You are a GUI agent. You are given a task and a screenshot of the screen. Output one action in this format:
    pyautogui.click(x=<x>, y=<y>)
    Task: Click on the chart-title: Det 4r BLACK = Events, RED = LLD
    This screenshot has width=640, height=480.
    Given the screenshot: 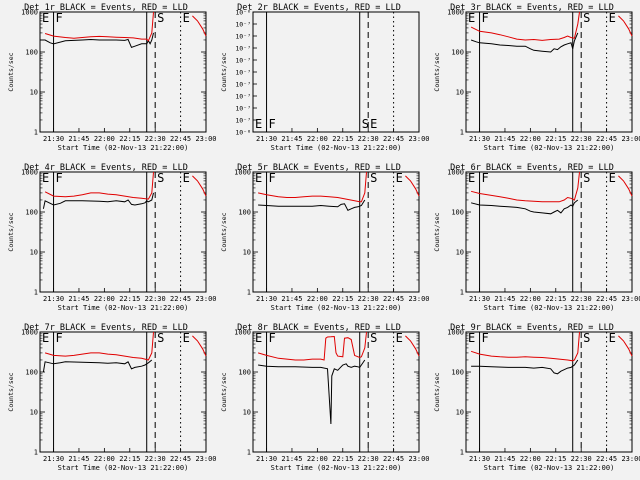 What is the action you would take?
    pyautogui.click(x=106, y=168)
    